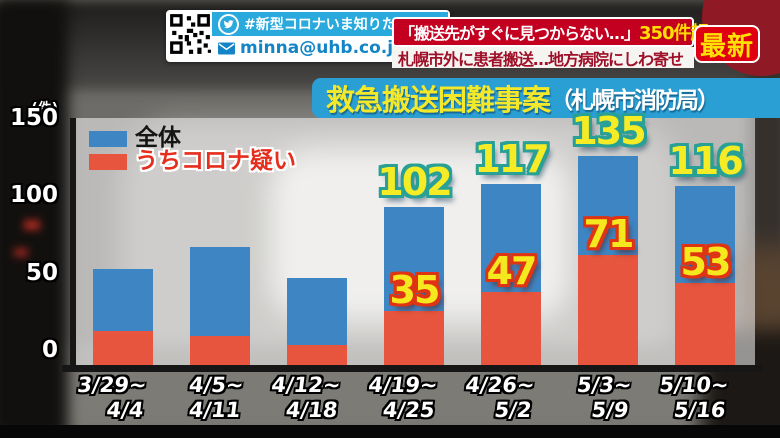 The height and width of the screenshot is (438, 780). What do you see at coordinates (108, 138) in the screenshot?
I see `legend-swatch-total` at bounding box center [108, 138].